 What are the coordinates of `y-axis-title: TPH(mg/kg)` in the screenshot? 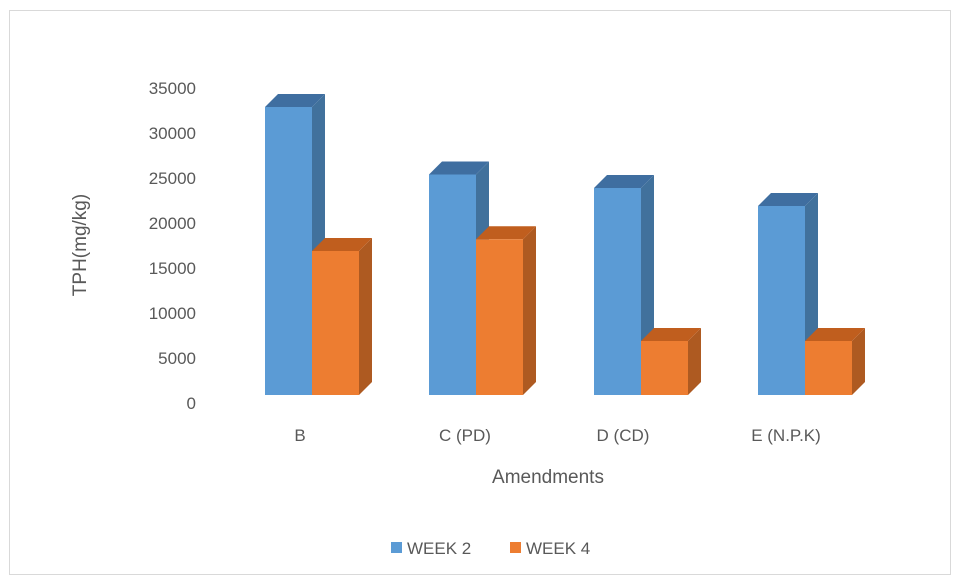 It's located at (80, 245).